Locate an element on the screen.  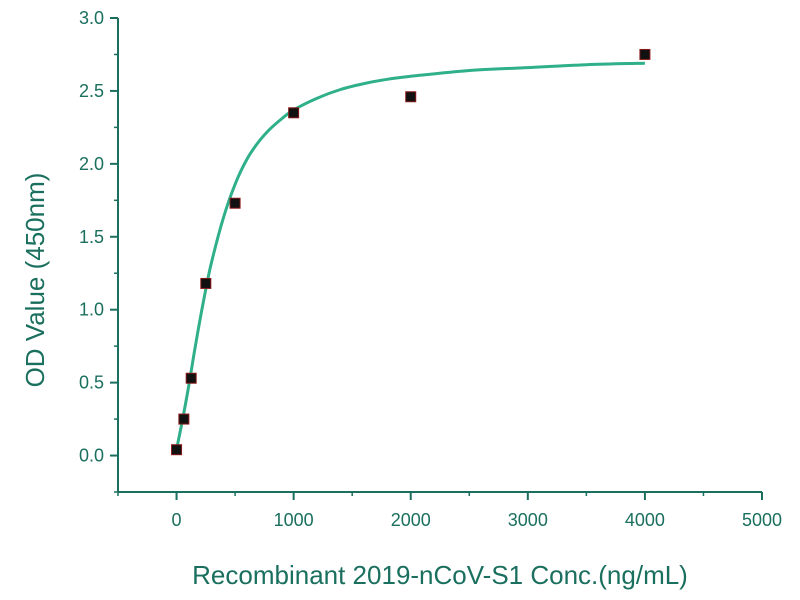
x-tick-label: 5000 is located at coordinates (762, 520).